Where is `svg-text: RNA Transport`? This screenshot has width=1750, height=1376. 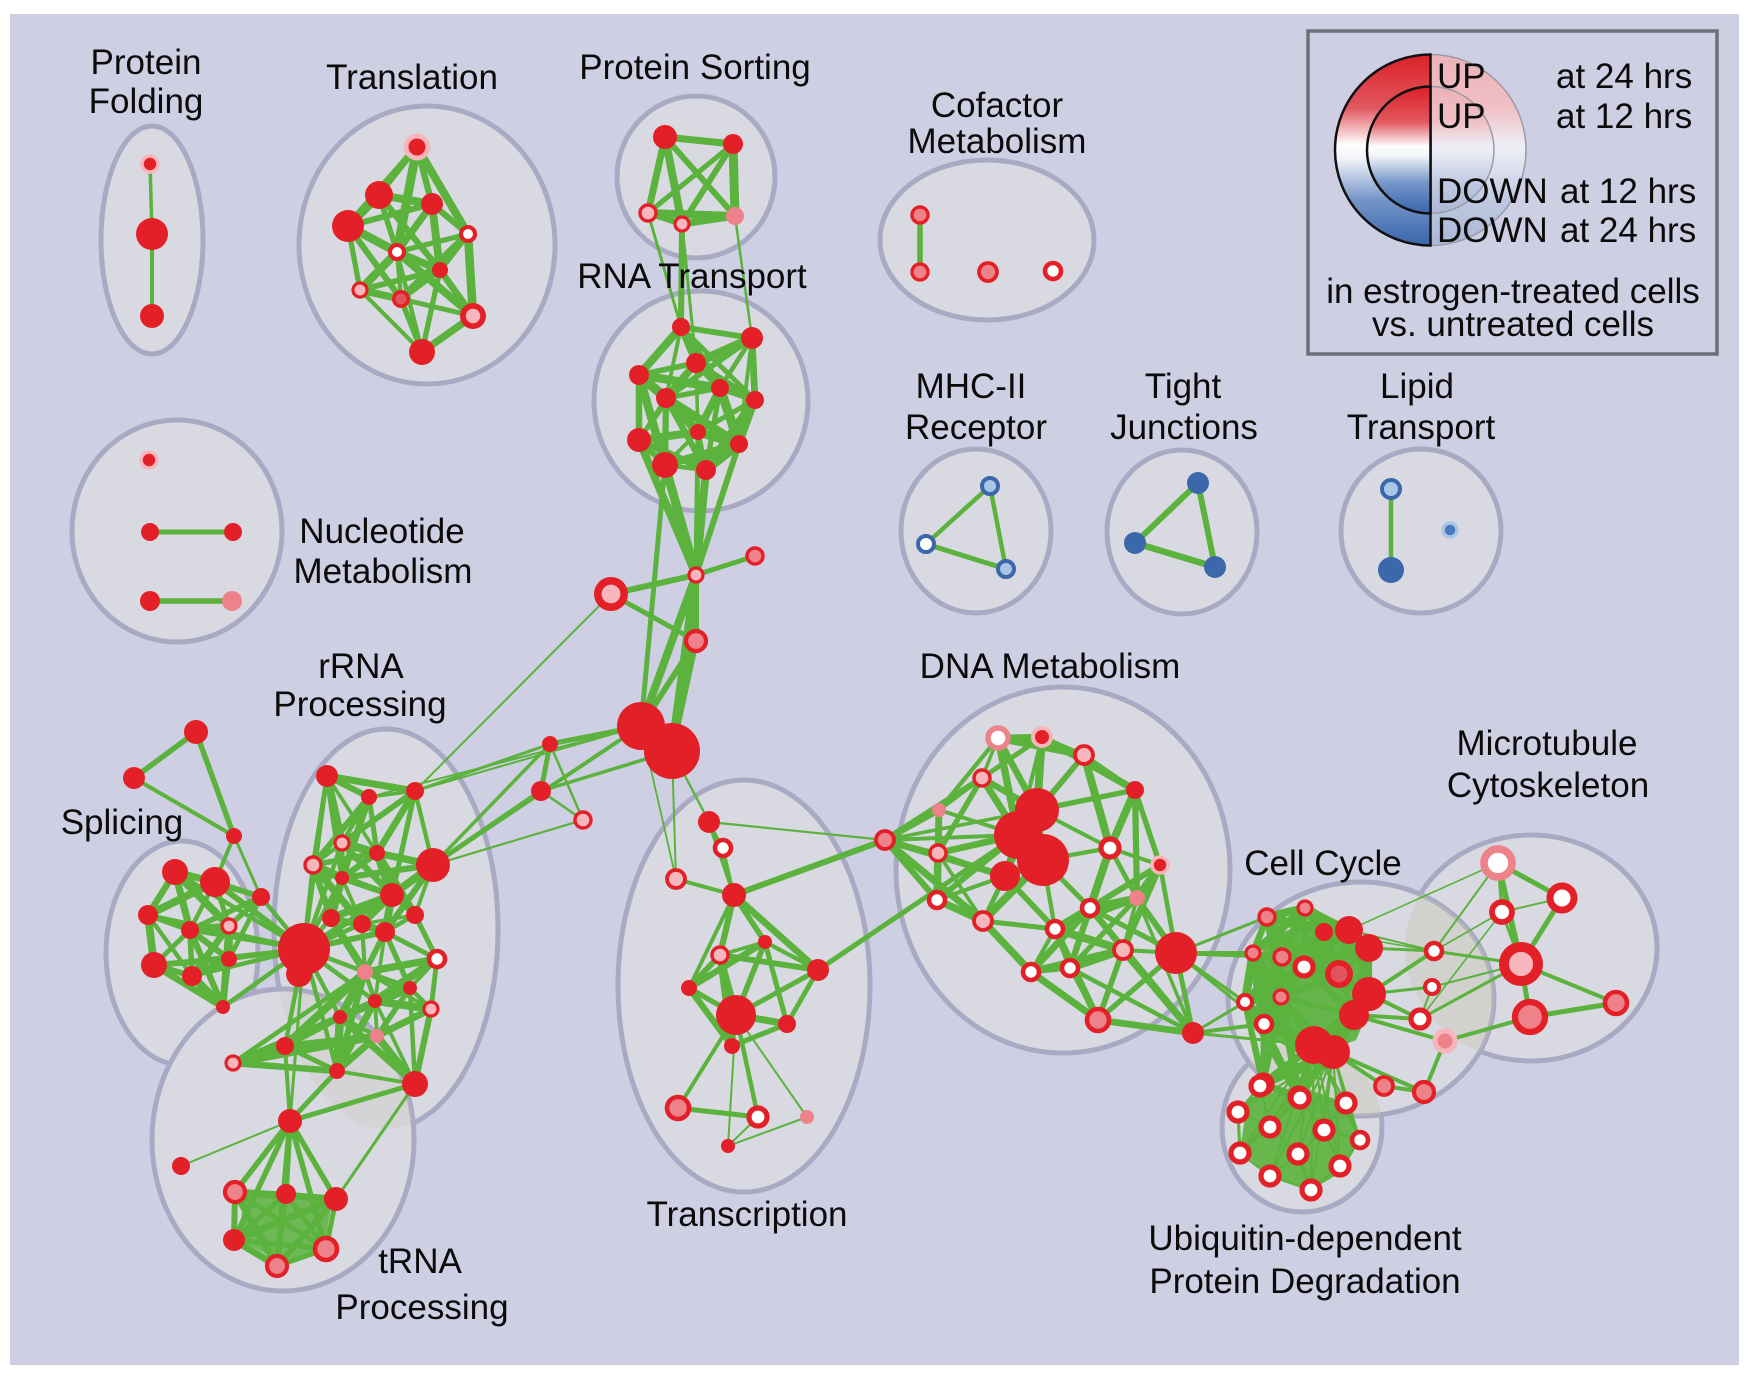
svg-text: RNA Transport is located at coordinates (692, 276).